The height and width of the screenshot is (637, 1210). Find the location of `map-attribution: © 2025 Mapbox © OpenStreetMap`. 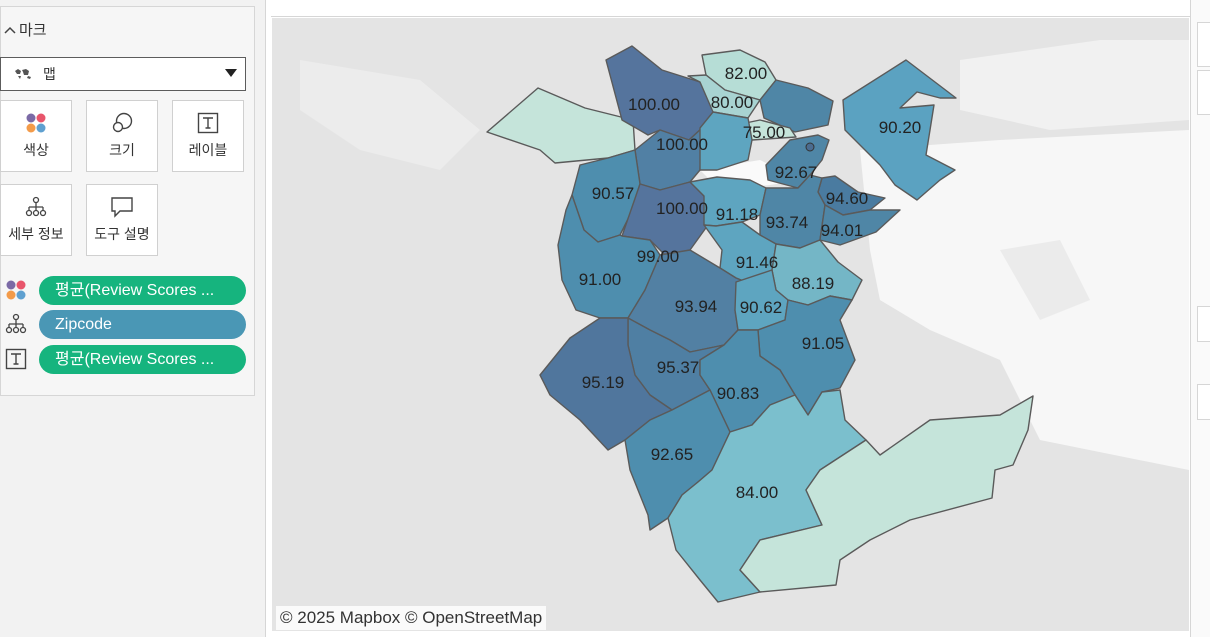

map-attribution: © 2025 Mapbox © OpenStreetMap is located at coordinates (411, 618).